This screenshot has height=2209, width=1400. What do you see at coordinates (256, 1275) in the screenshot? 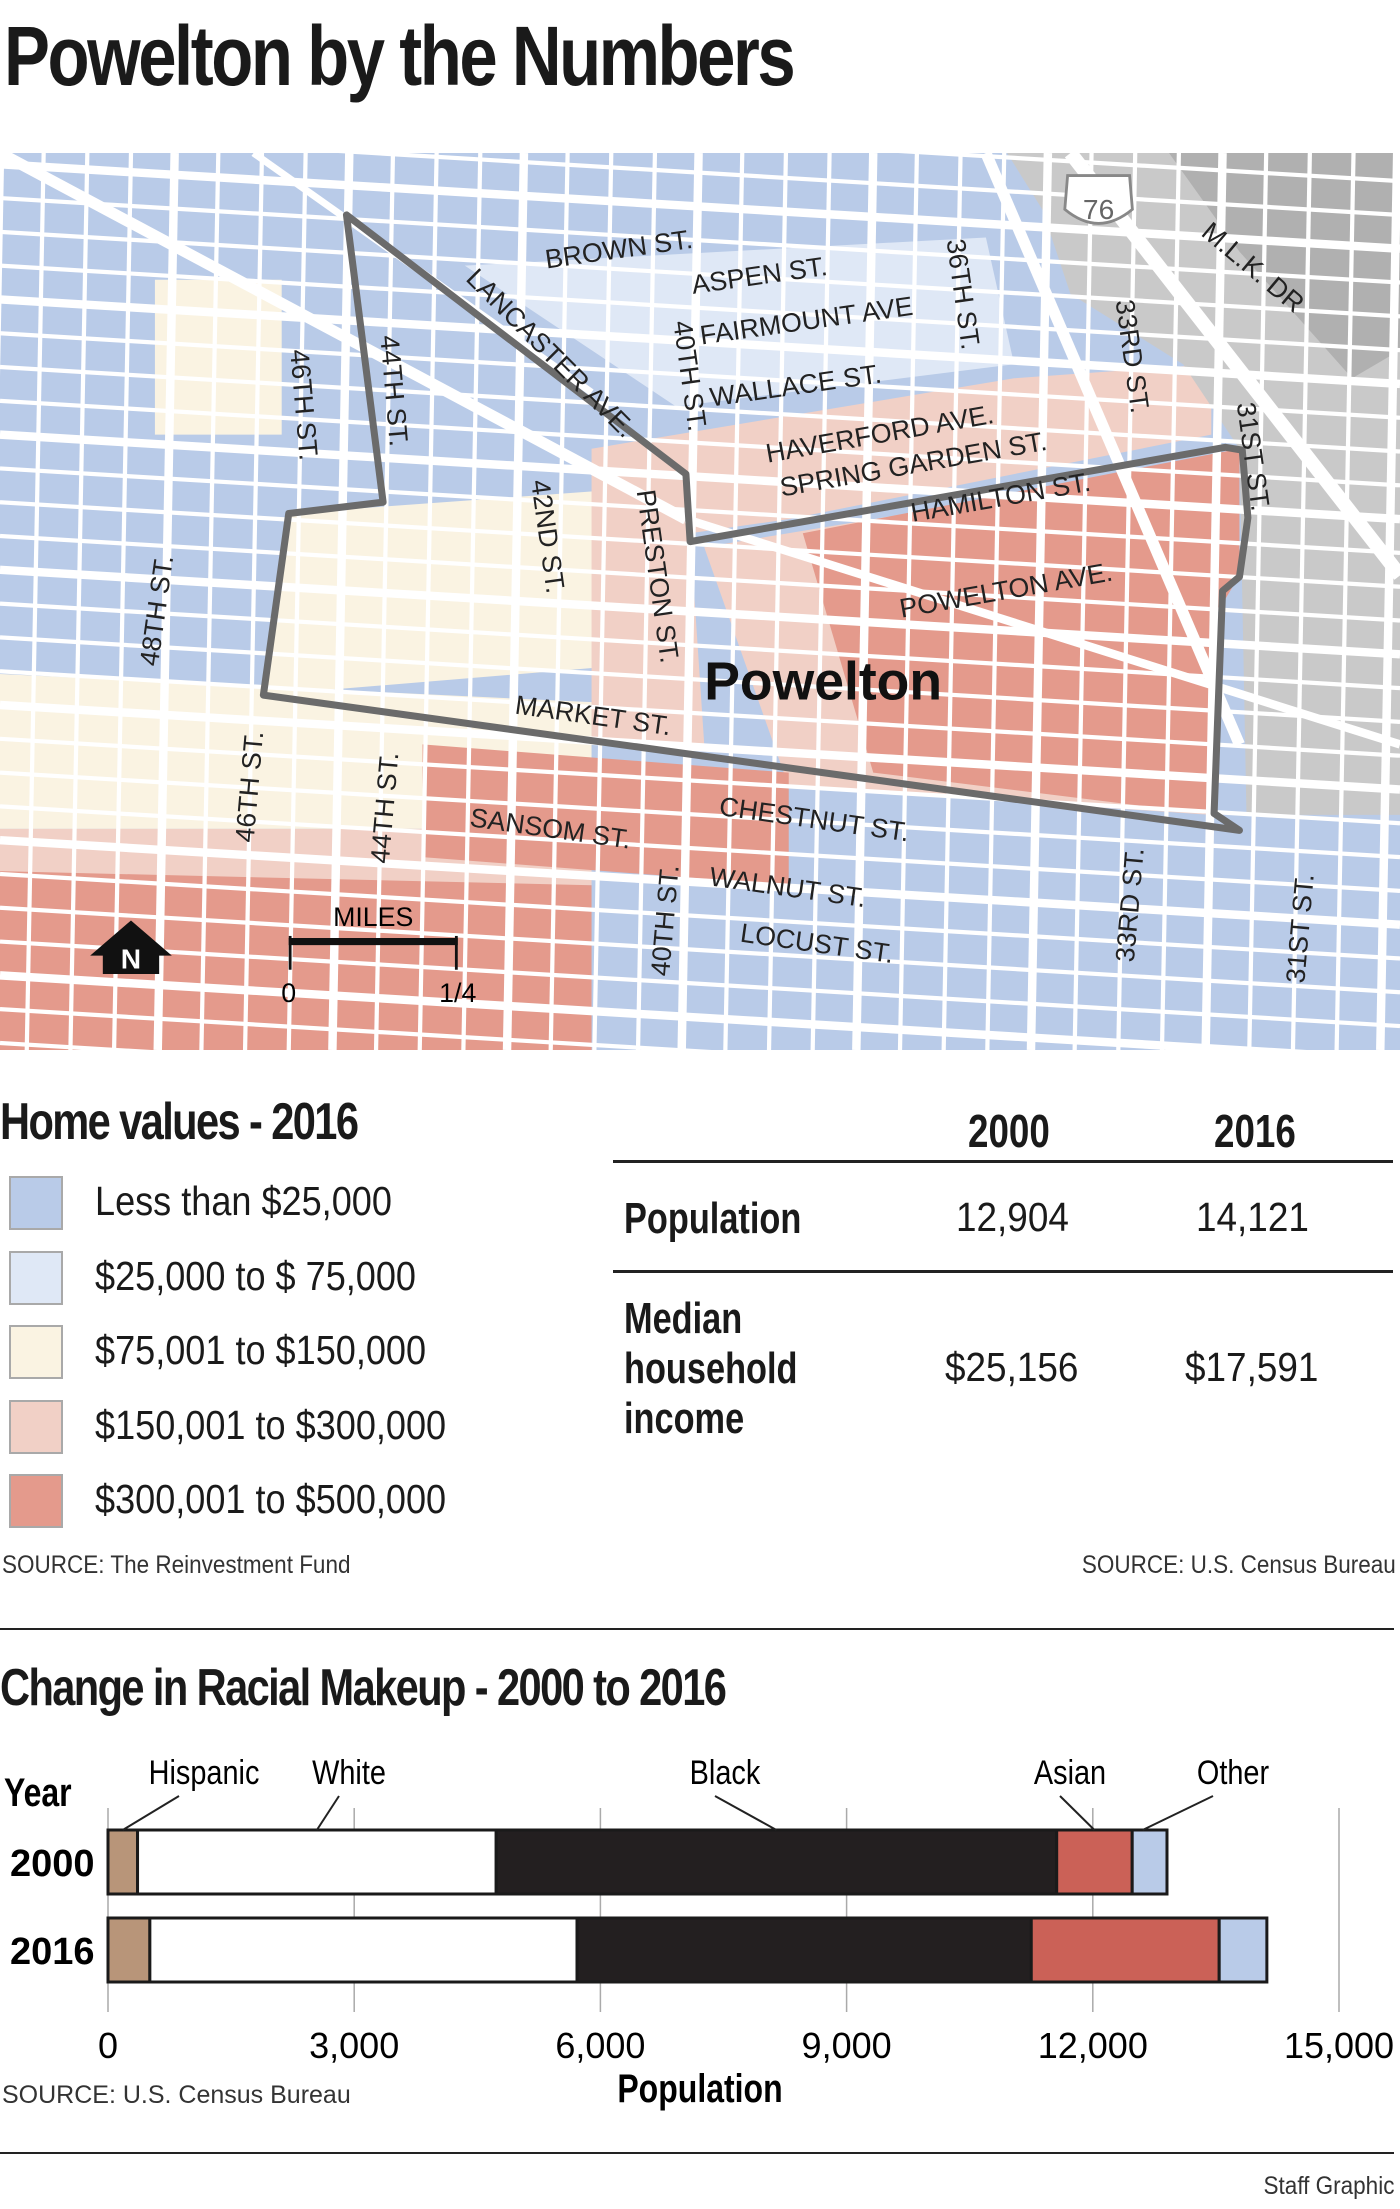
I see `legend-label-text: $25,000 to $ 75,000` at bounding box center [256, 1275].